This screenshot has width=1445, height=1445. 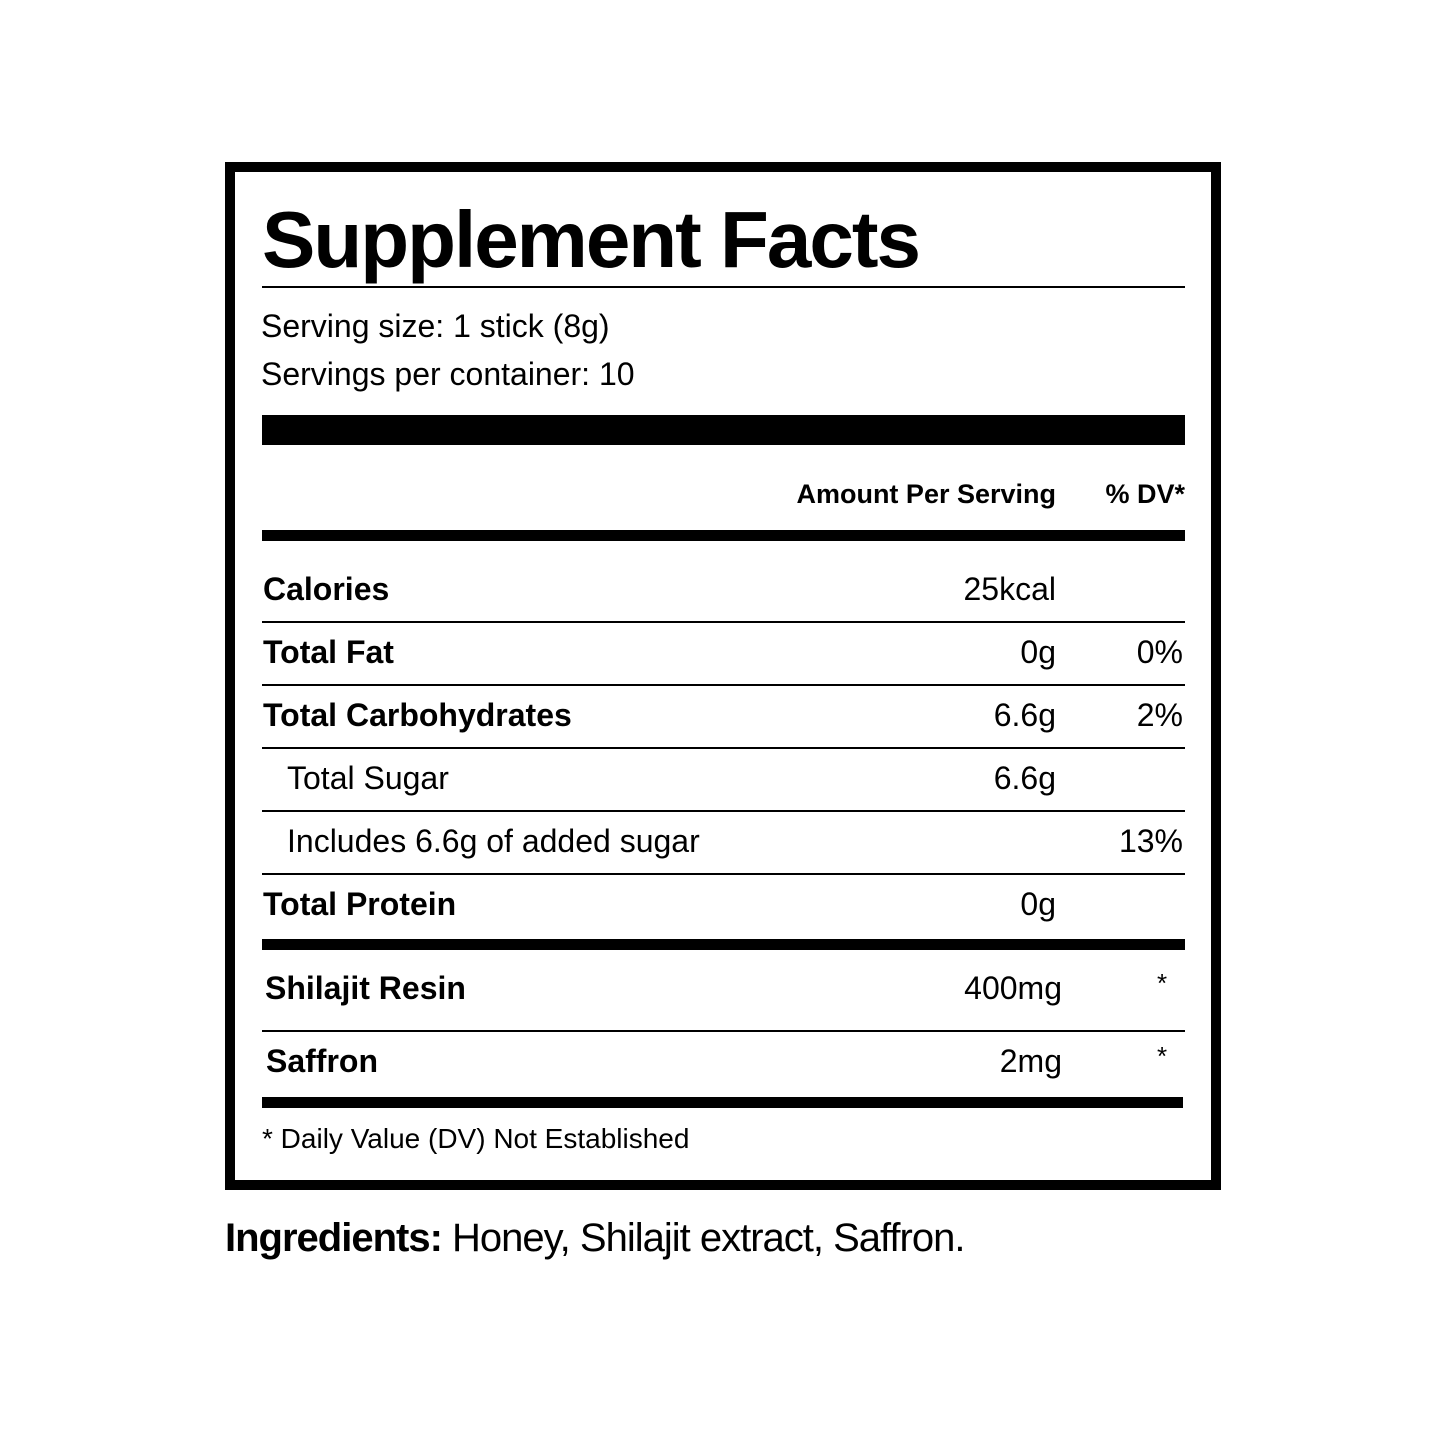 I want to click on row-label-saffron: Saffron, so click(x=322, y=1061).